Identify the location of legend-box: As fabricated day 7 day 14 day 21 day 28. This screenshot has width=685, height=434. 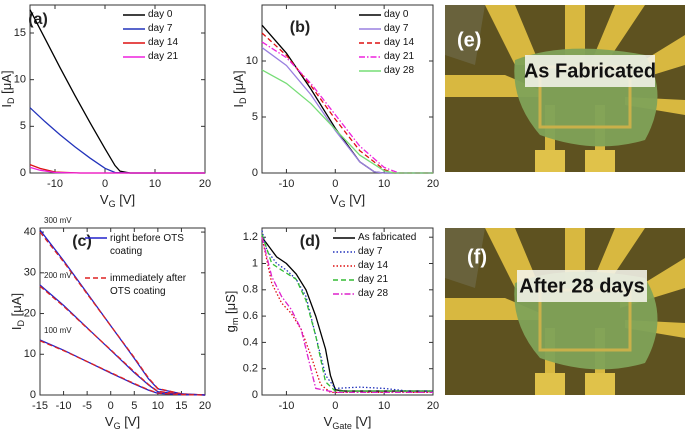
(382, 266).